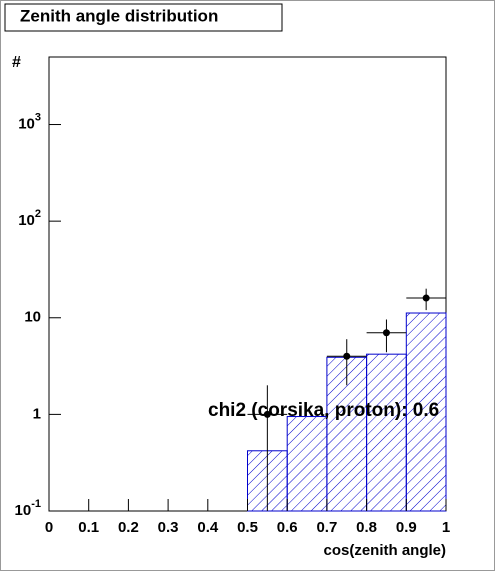 The image size is (496, 572). I want to click on x-tick-label: 1, so click(446, 527).